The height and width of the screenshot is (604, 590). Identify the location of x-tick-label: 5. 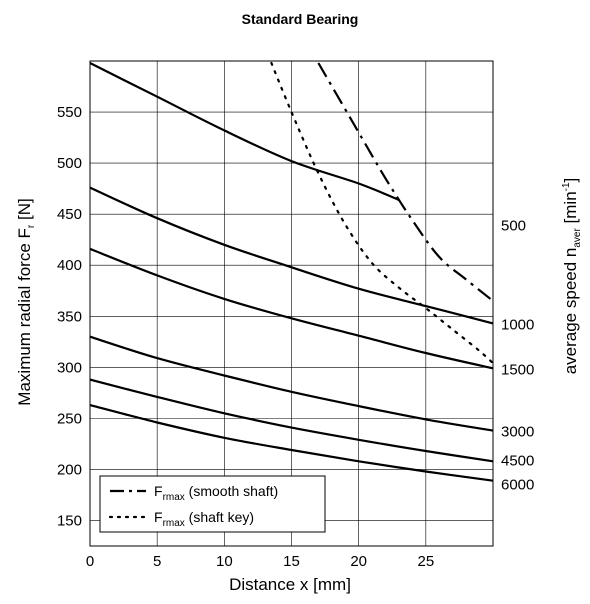
(157, 561).